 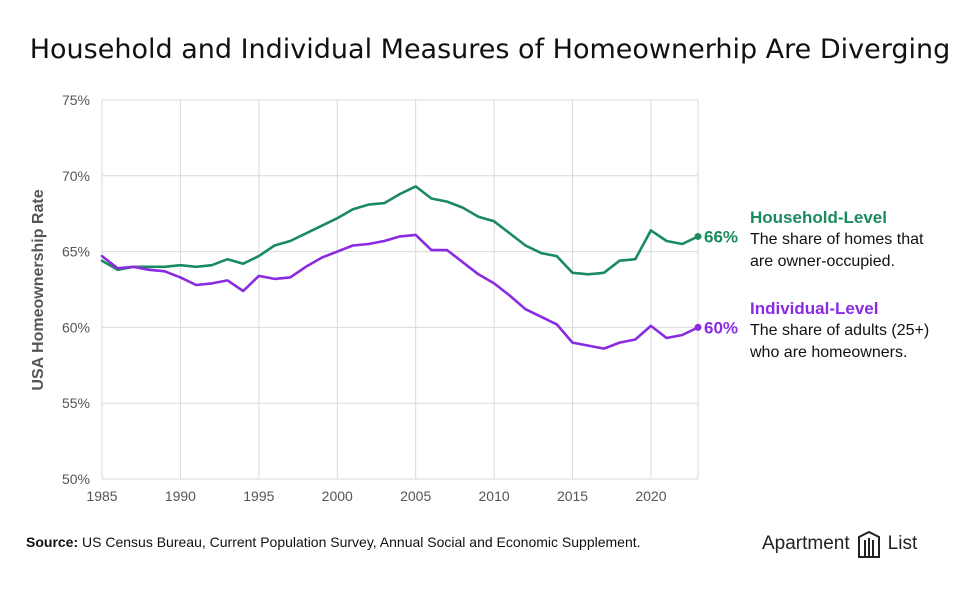 I want to click on y-tick-label: 60%, so click(x=76, y=327).